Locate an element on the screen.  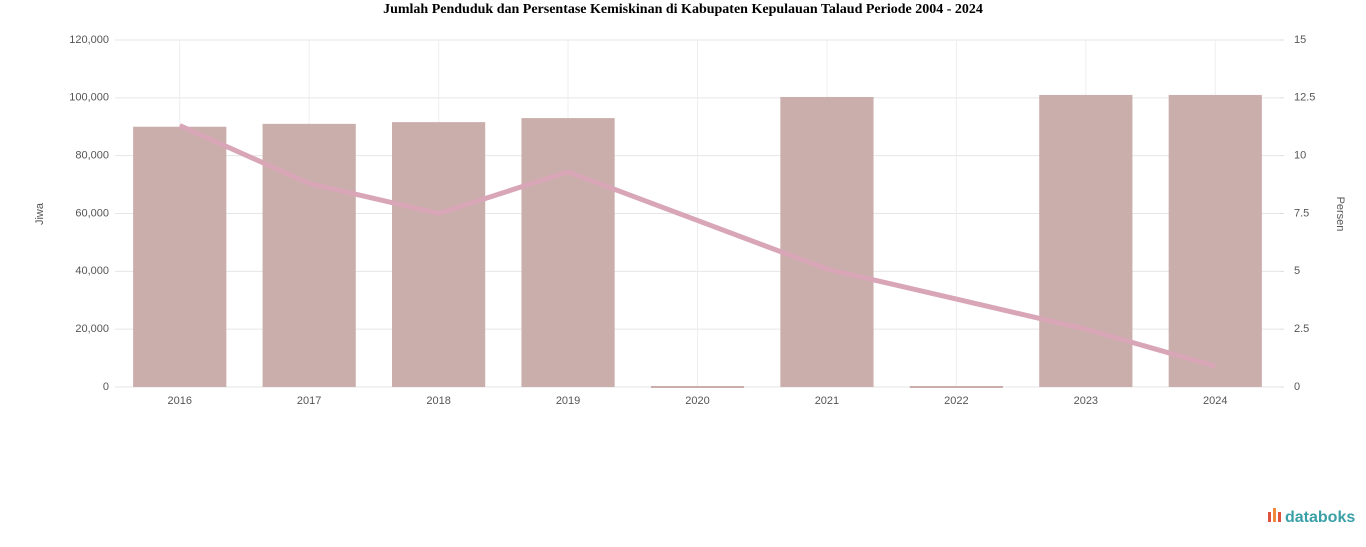
y-tick-label: 80,000 is located at coordinates (92, 156).